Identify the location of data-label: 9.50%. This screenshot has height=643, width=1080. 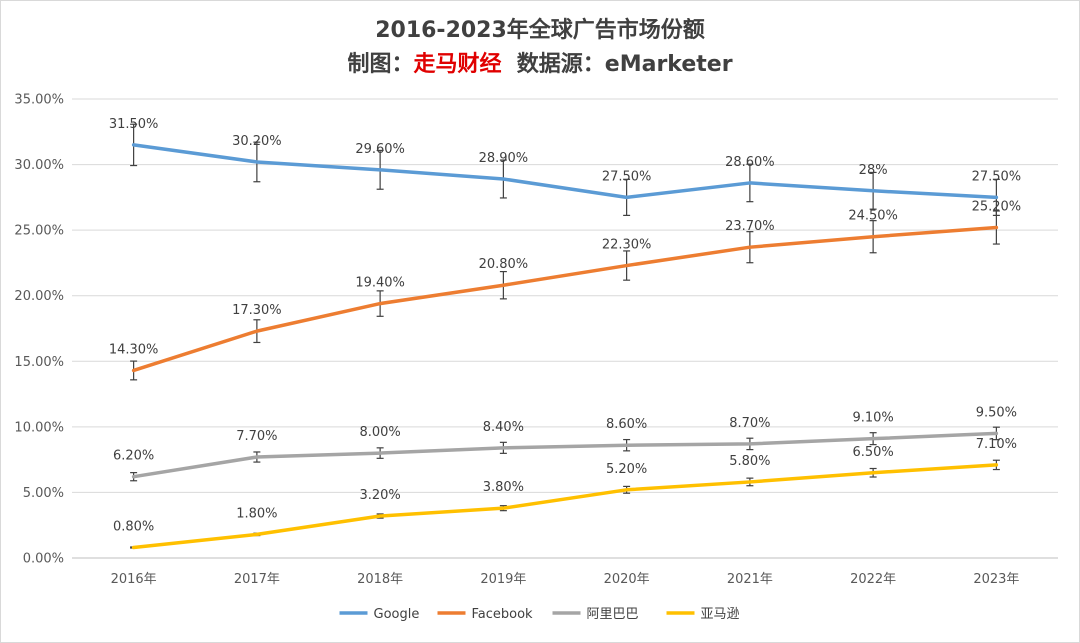
(996, 412).